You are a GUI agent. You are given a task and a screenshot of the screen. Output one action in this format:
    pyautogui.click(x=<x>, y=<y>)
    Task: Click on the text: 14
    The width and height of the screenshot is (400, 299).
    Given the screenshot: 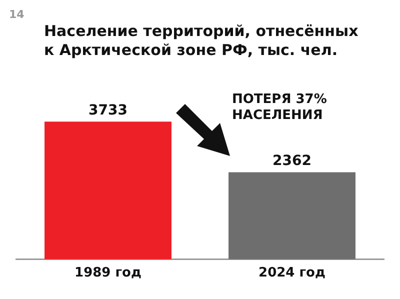 What is the action you would take?
    pyautogui.click(x=16, y=14)
    